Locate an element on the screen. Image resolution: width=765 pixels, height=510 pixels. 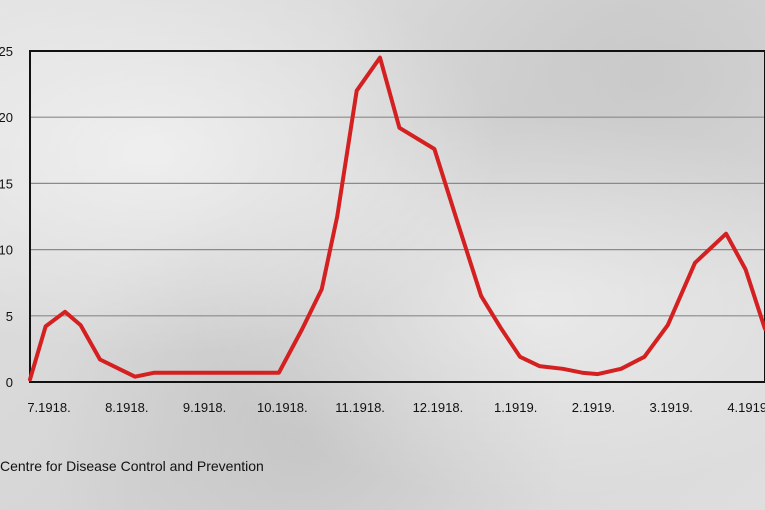
y-tick-label: 25 is located at coordinates (6, 51).